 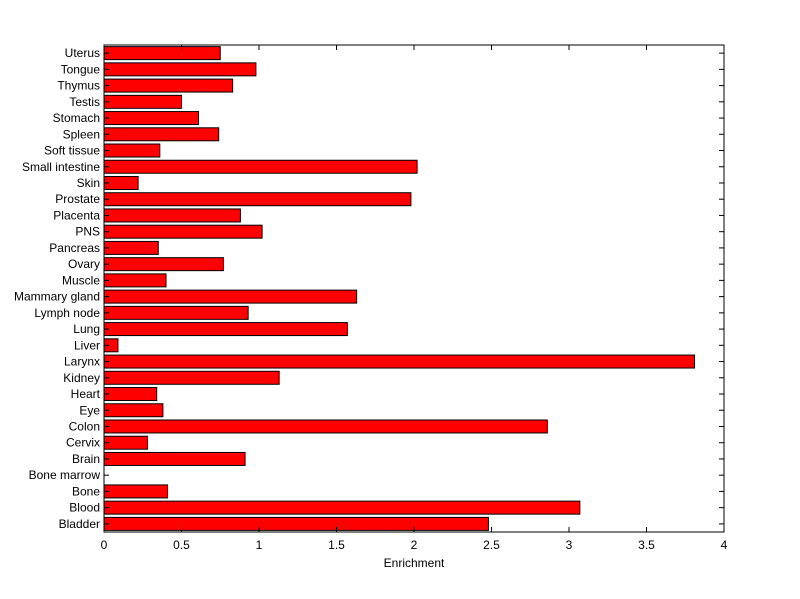 What do you see at coordinates (325, 426) in the screenshot?
I see `bar-colon` at bounding box center [325, 426].